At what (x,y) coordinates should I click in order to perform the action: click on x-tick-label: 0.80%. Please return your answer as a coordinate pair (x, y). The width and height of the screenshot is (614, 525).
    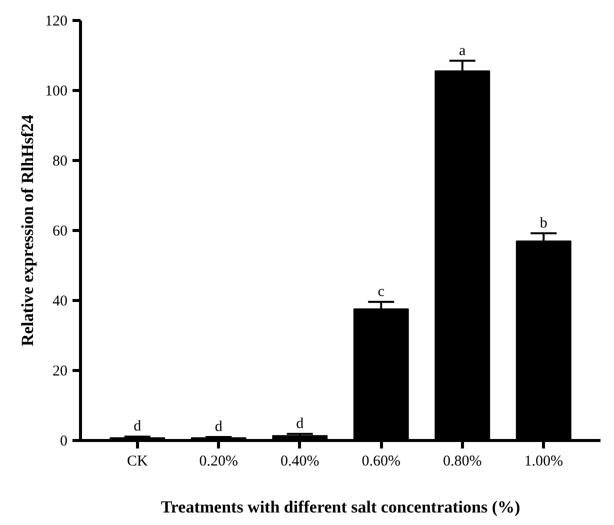
    Looking at the image, I should click on (462, 462).